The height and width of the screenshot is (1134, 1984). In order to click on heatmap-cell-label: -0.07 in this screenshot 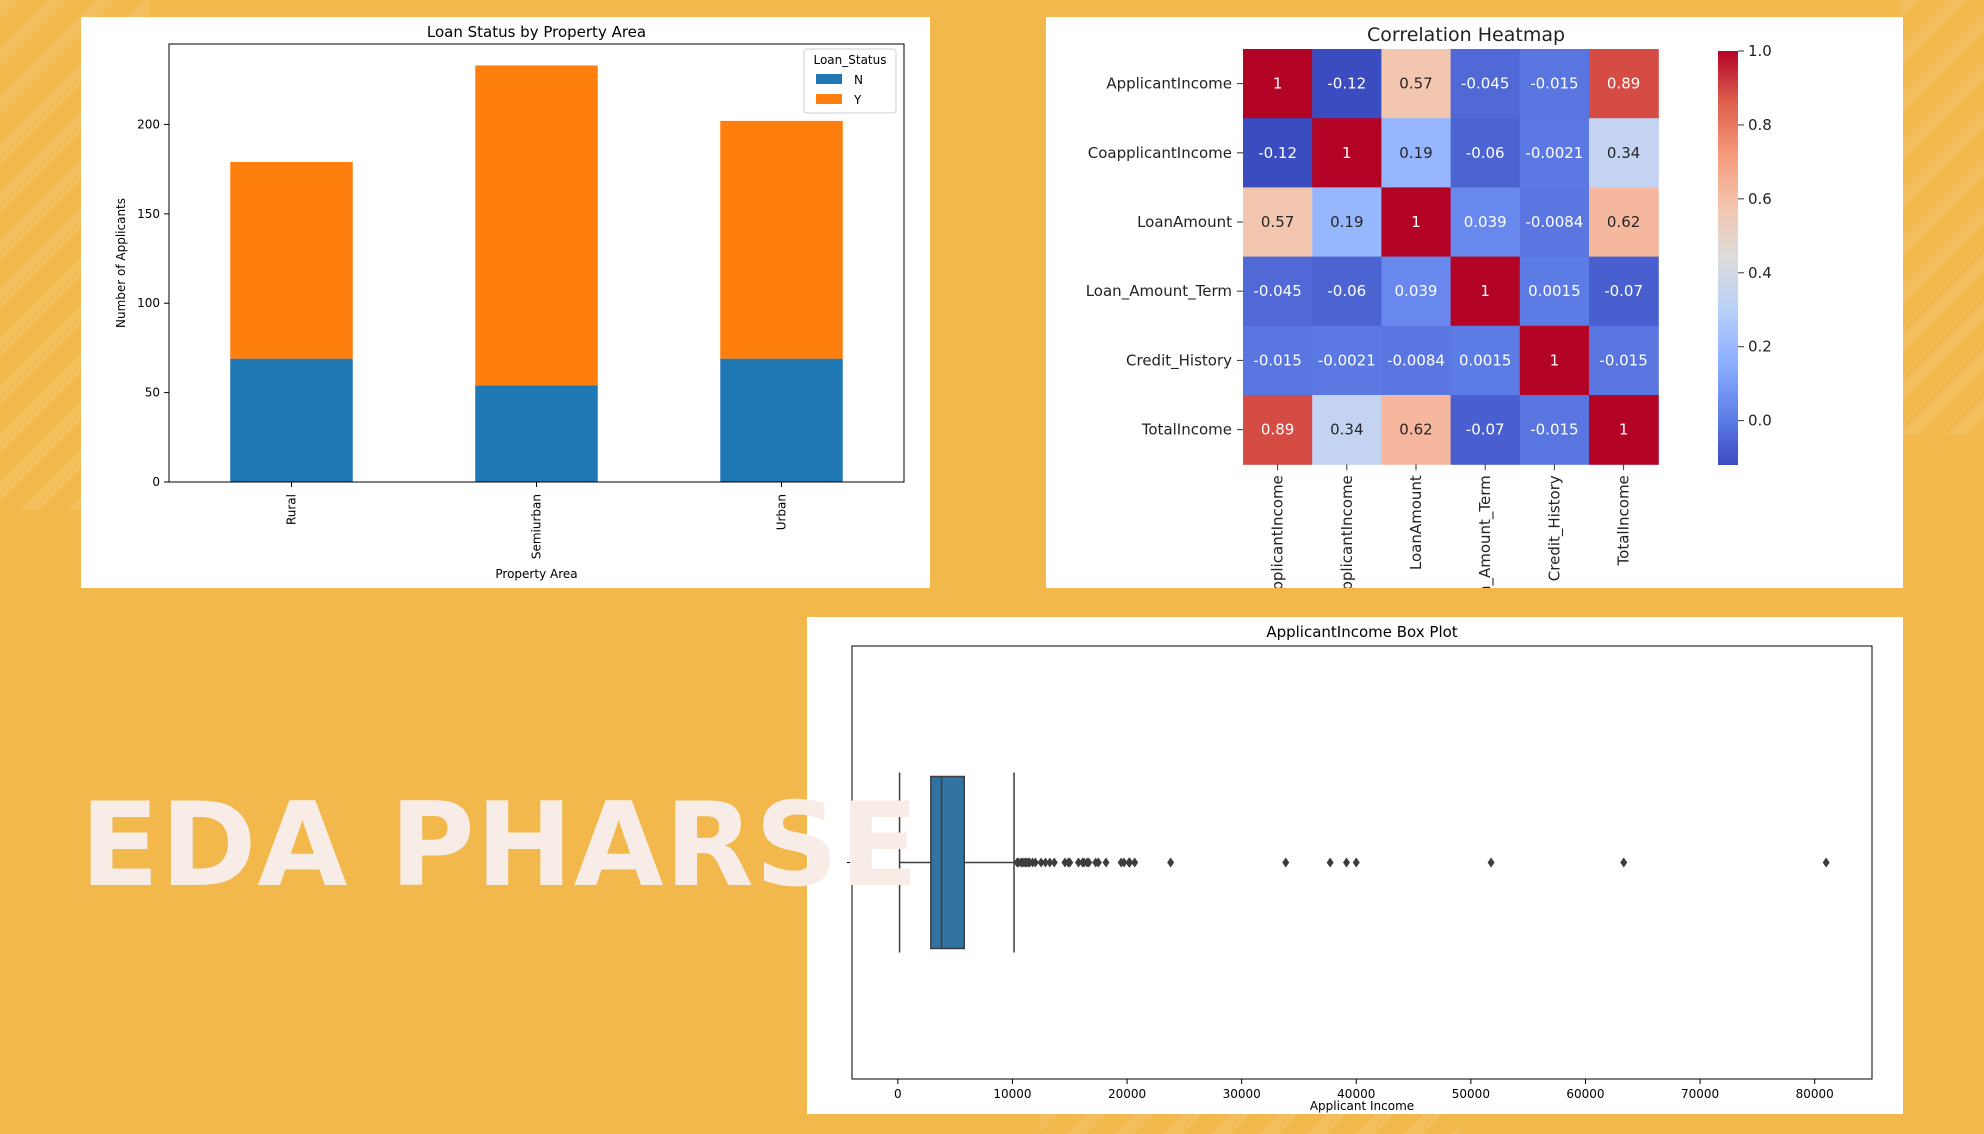, I will do `click(1623, 291)`.